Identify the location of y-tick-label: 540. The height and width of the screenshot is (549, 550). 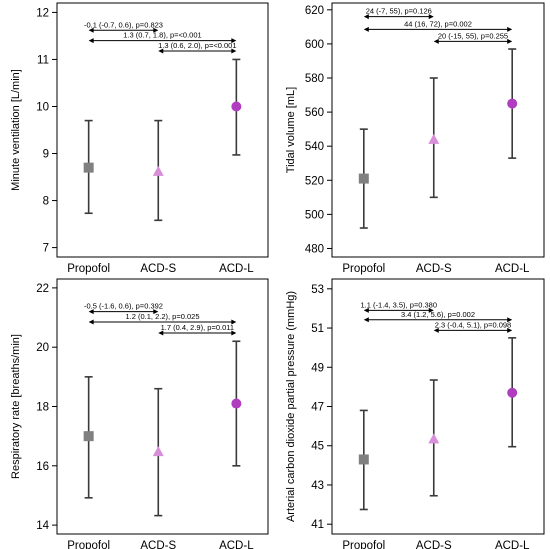
(314, 147).